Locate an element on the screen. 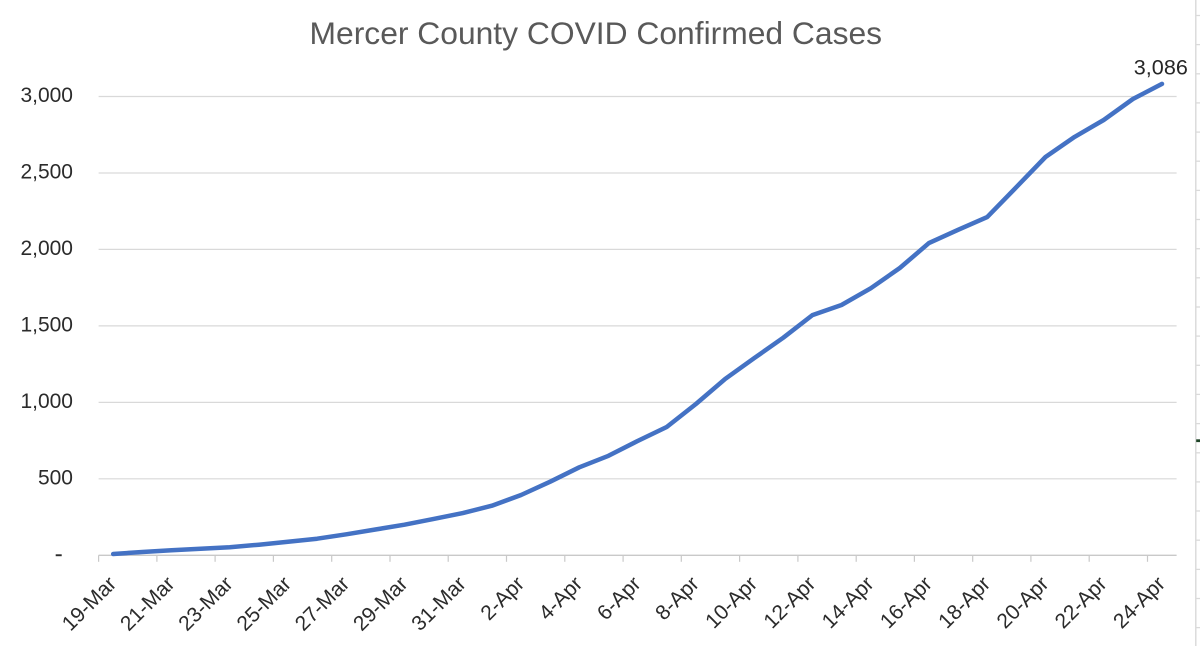 The height and width of the screenshot is (646, 1200). svg-text: 29-Mar is located at coordinates (380, 603).